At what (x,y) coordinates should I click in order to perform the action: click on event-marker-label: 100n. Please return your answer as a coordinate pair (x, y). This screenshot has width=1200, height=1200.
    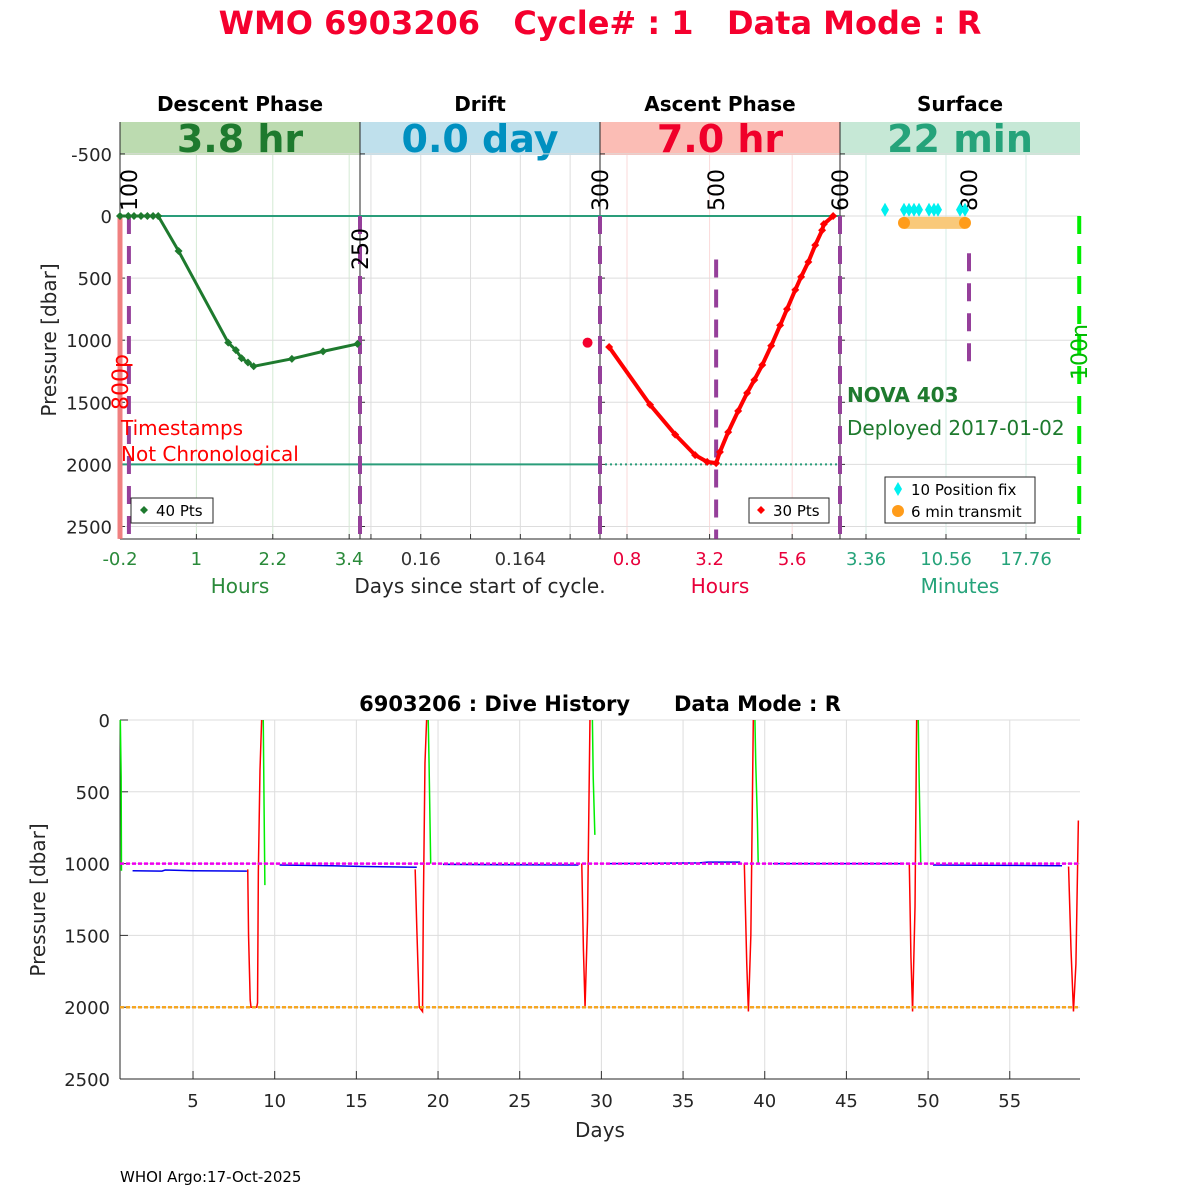
    Looking at the image, I should click on (1080, 352).